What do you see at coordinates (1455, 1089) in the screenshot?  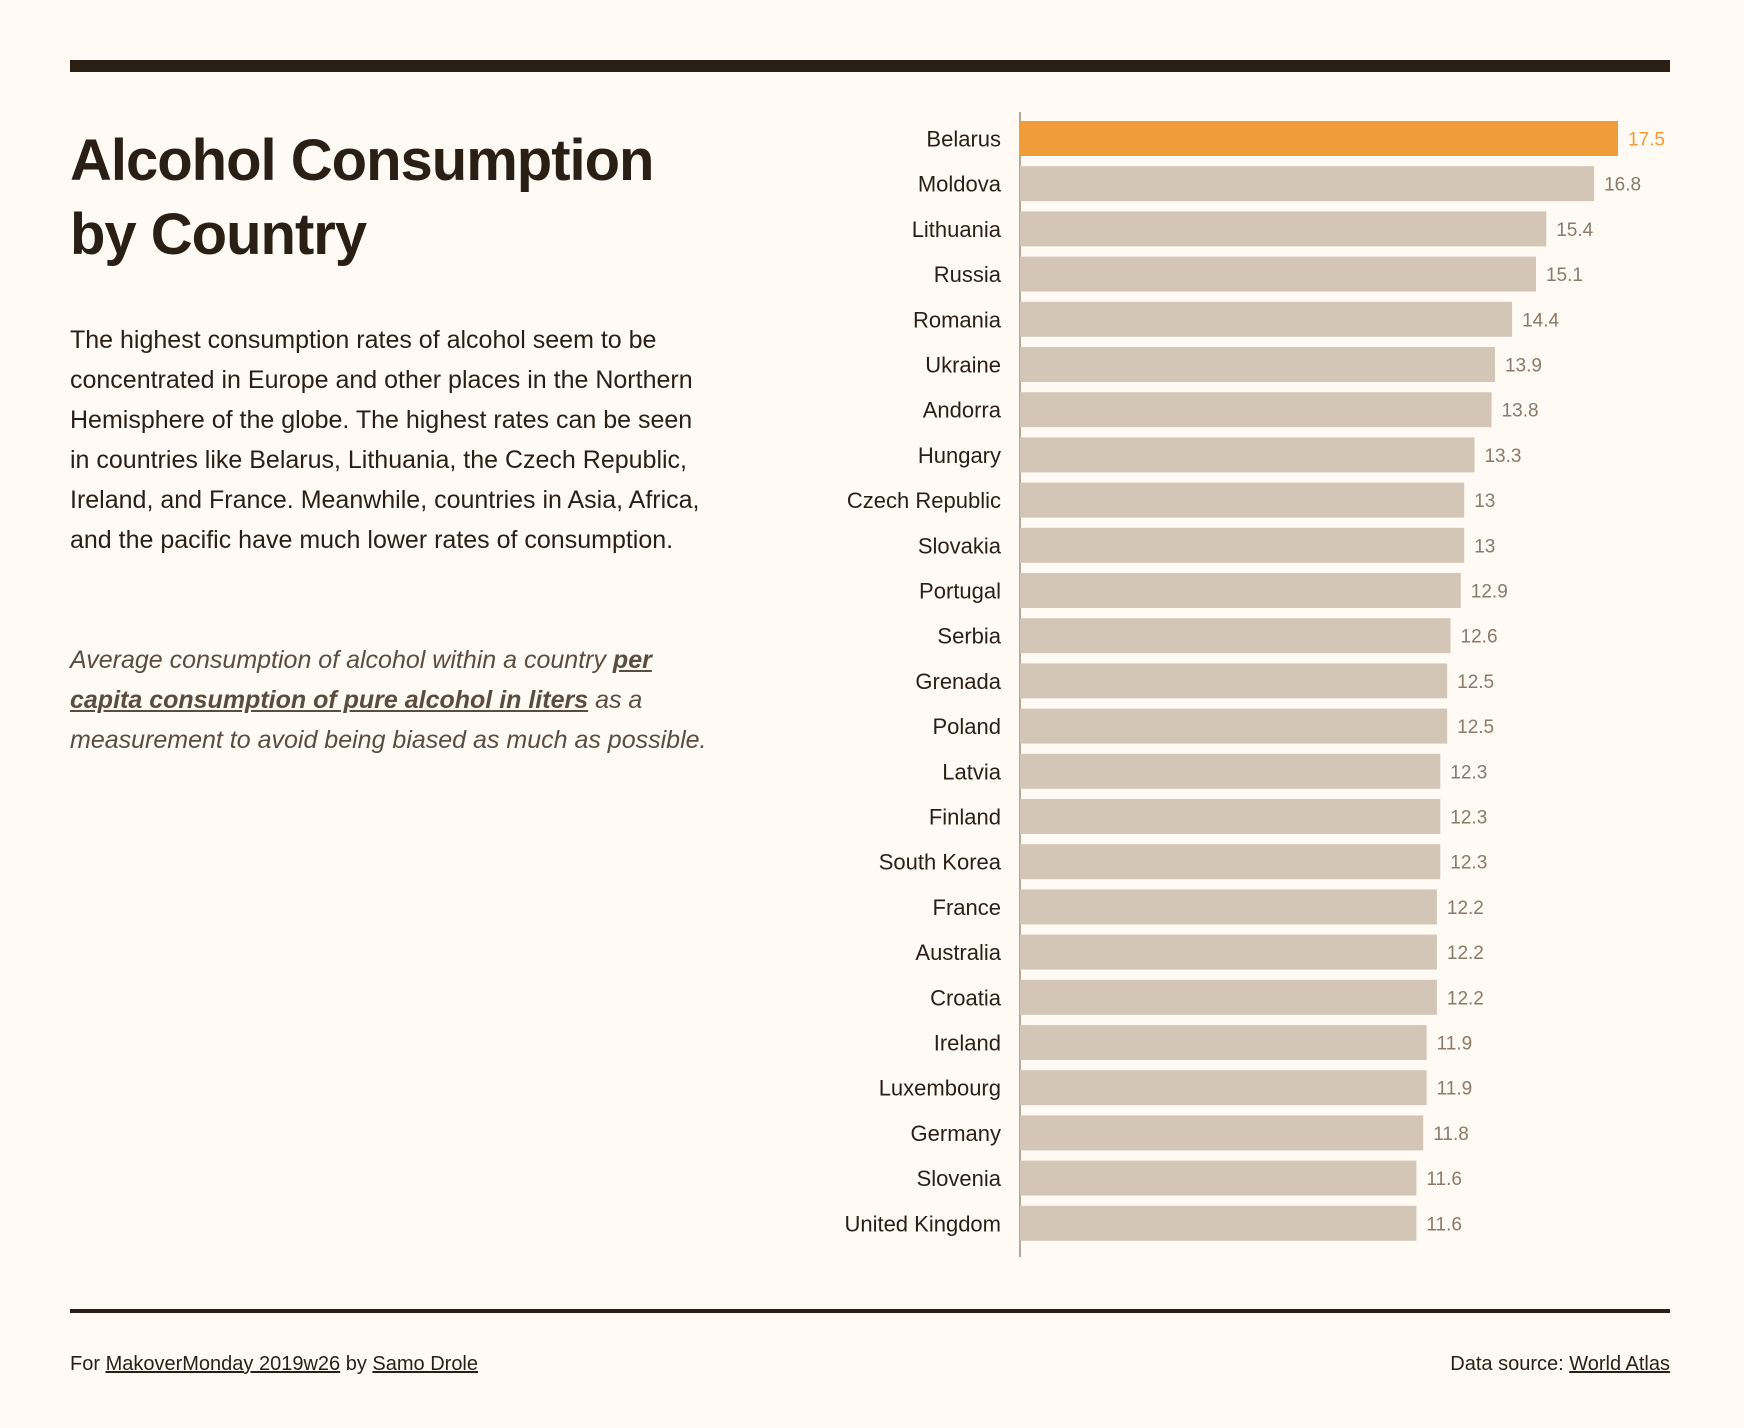 I see `value-label-luxembourg: 11.9` at bounding box center [1455, 1089].